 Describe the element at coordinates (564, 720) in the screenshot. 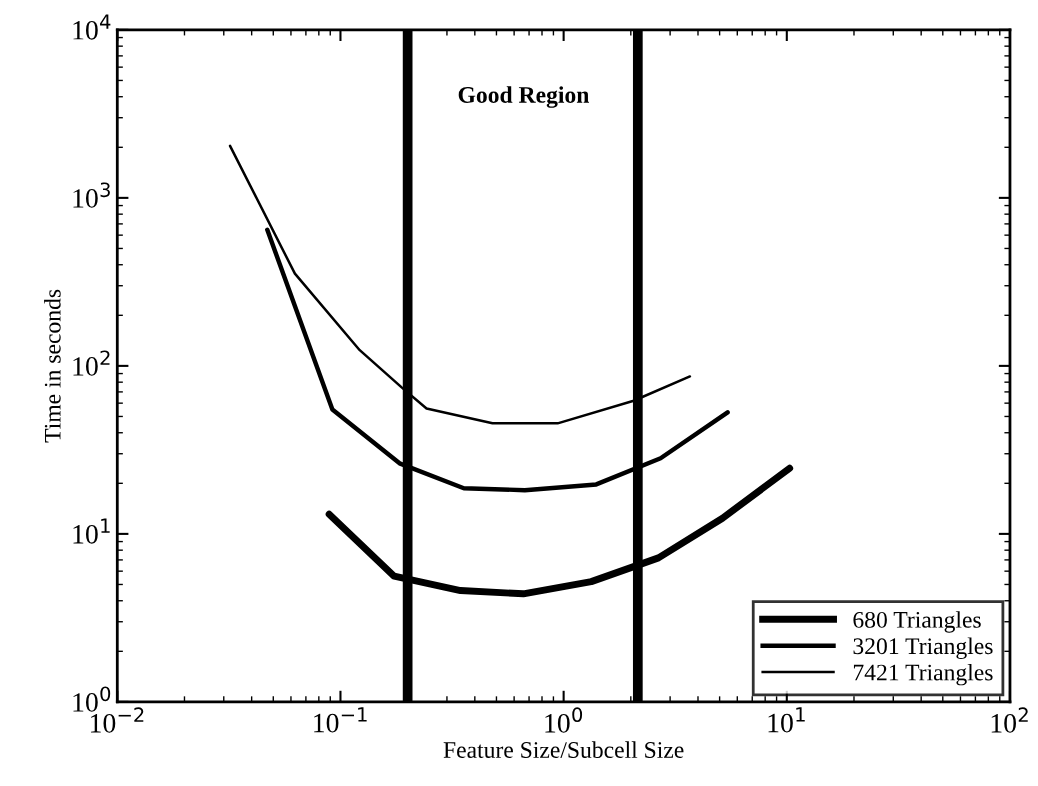

I see `x-tick-label: 10$^{0}$` at that location.